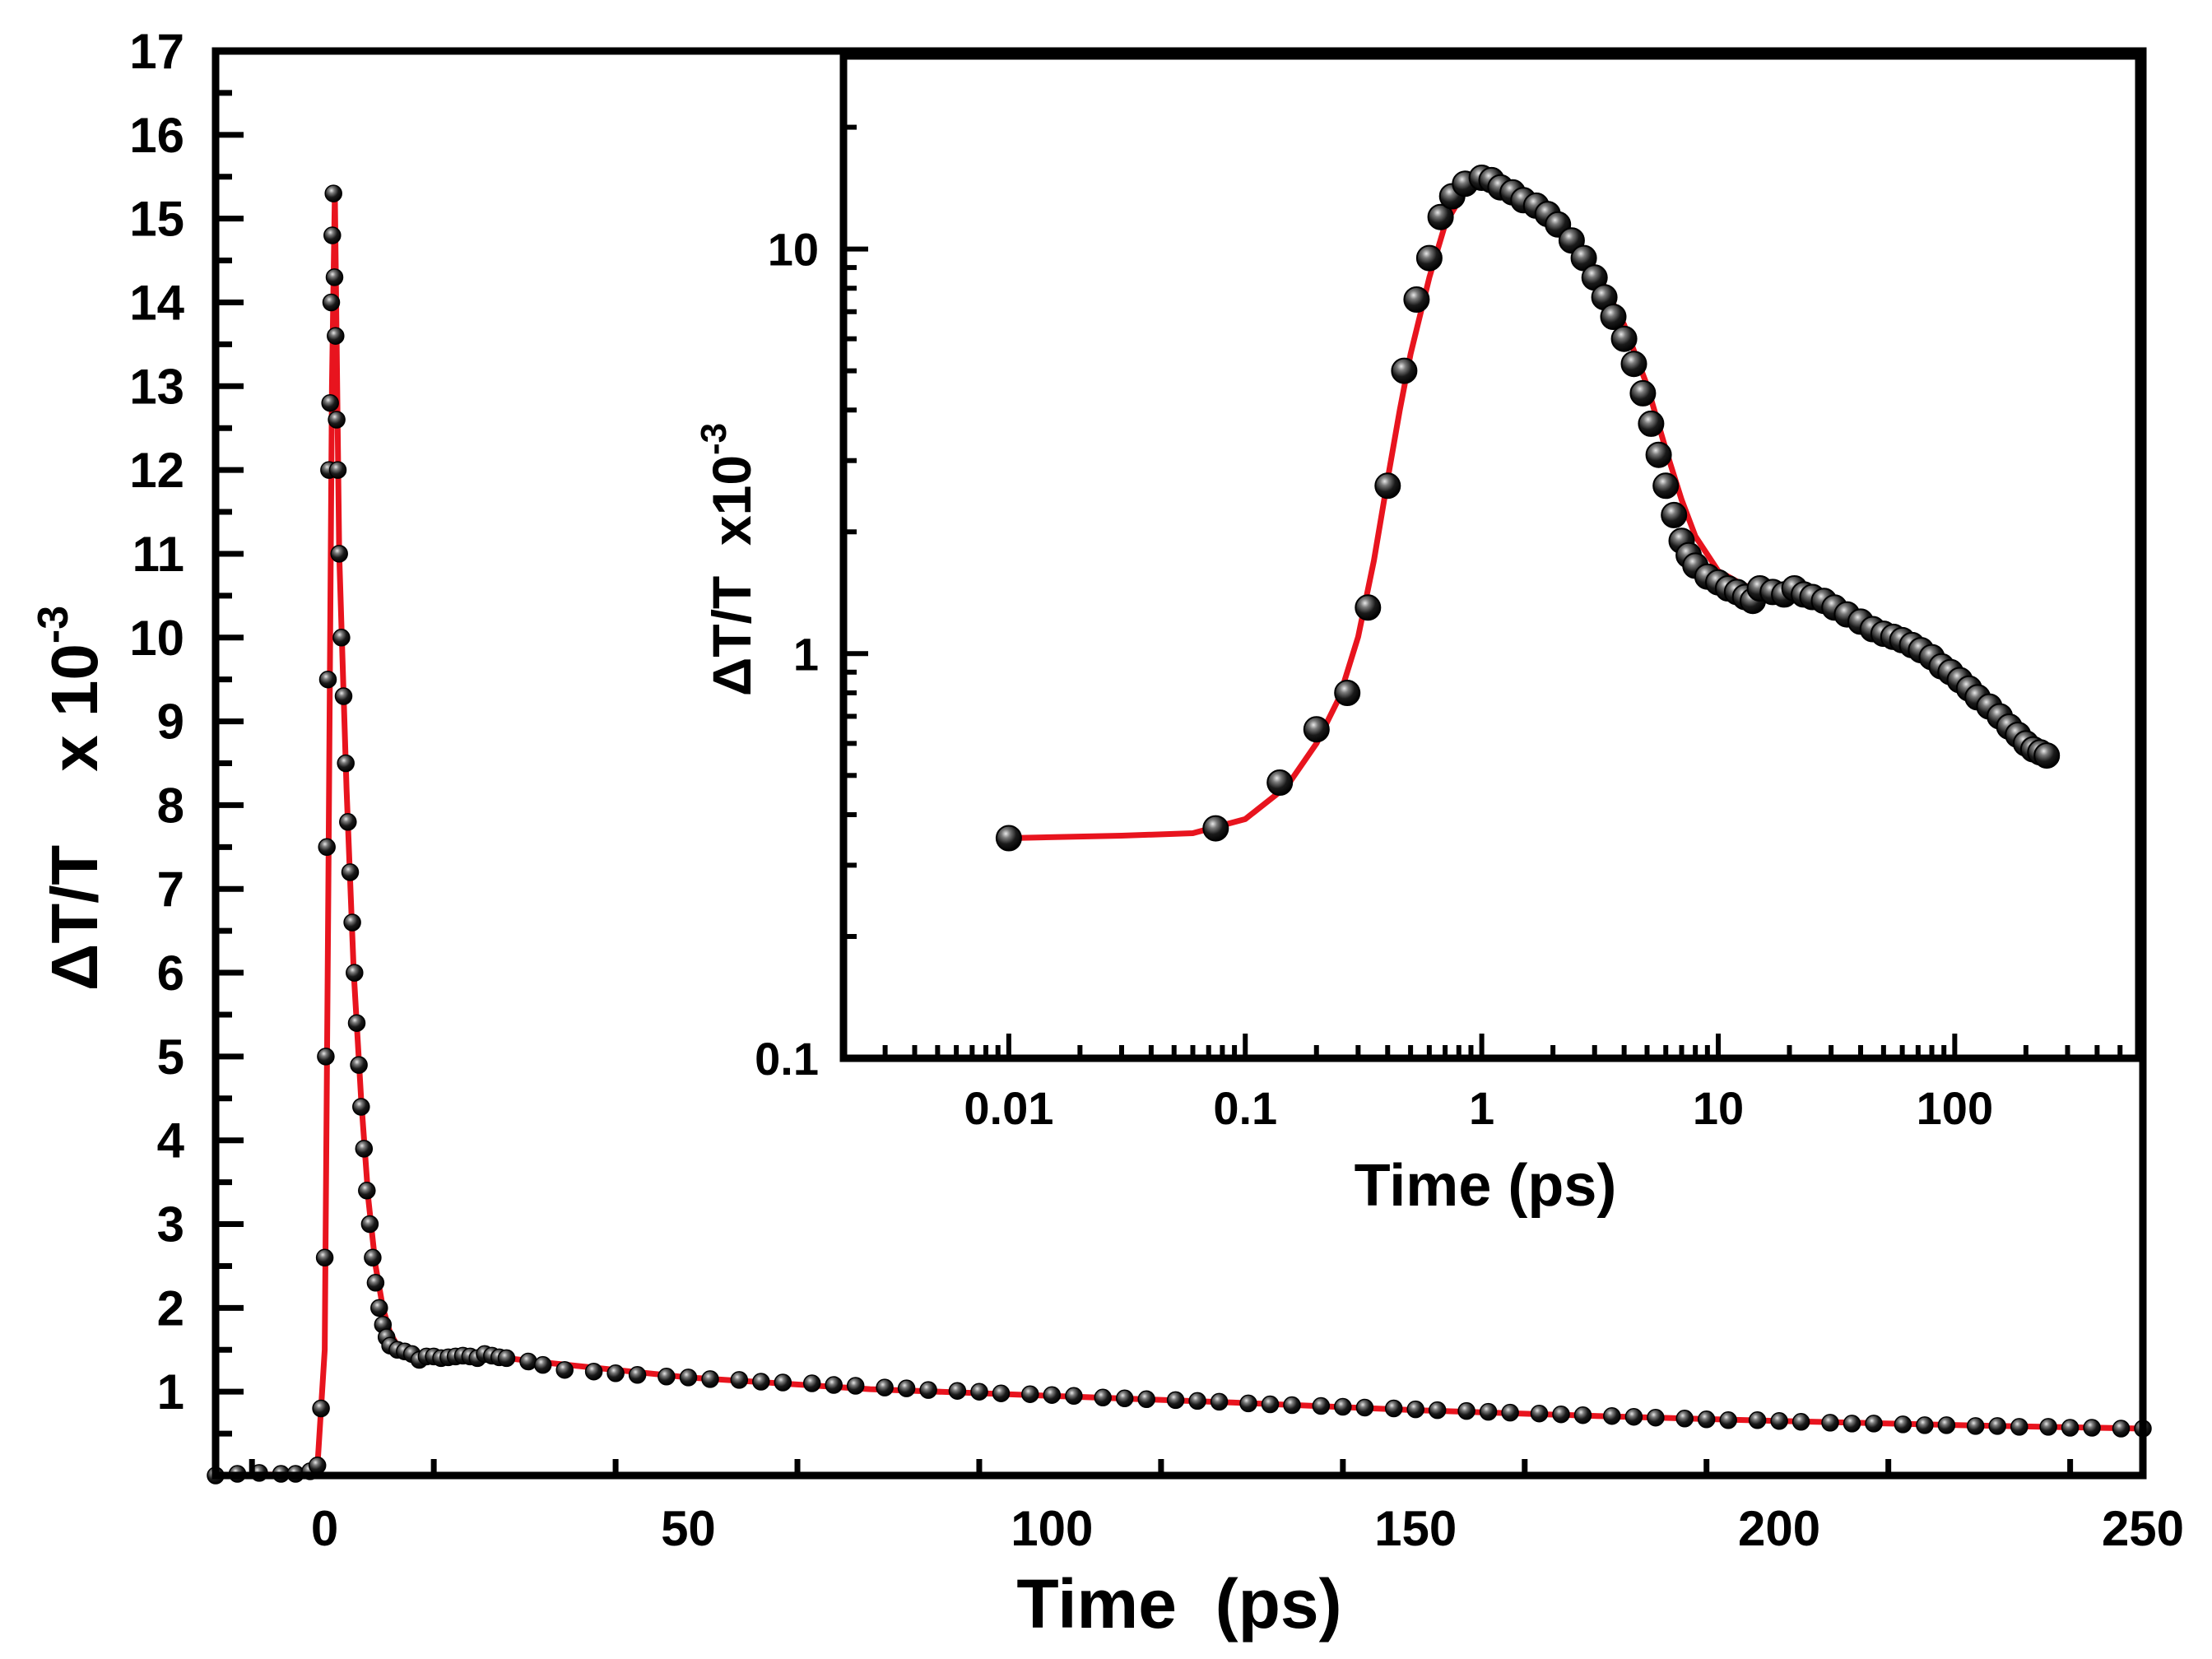 Image resolution: width=2212 pixels, height=1659 pixels. What do you see at coordinates (806, 654) in the screenshot?
I see `inset-y-tick-label: 1` at bounding box center [806, 654].